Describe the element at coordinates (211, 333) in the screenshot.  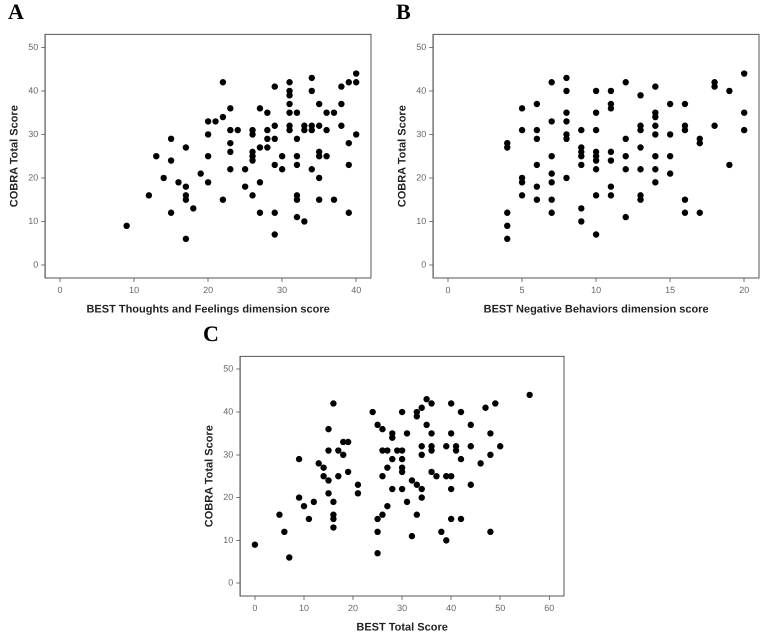
I see `chart-title: C` at that location.